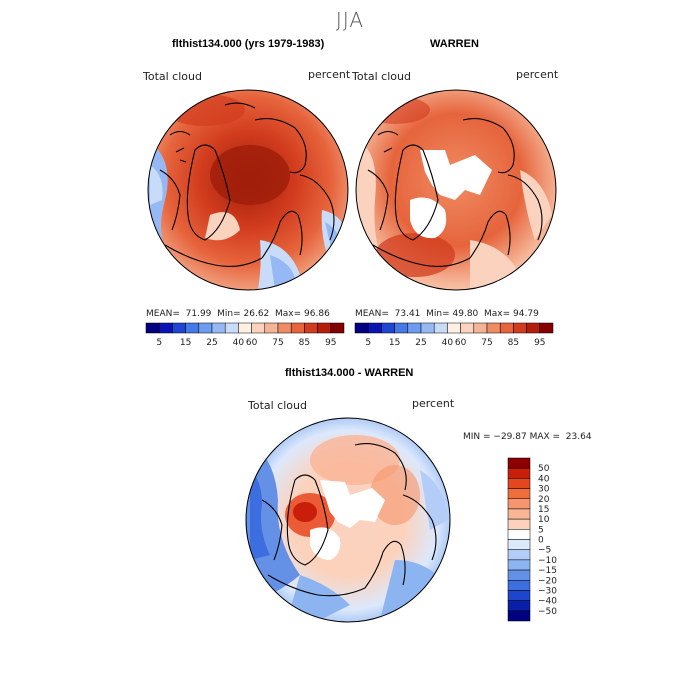 This screenshot has height=700, width=700. I want to click on panel1-variable-label: Total cloud, so click(172, 76).